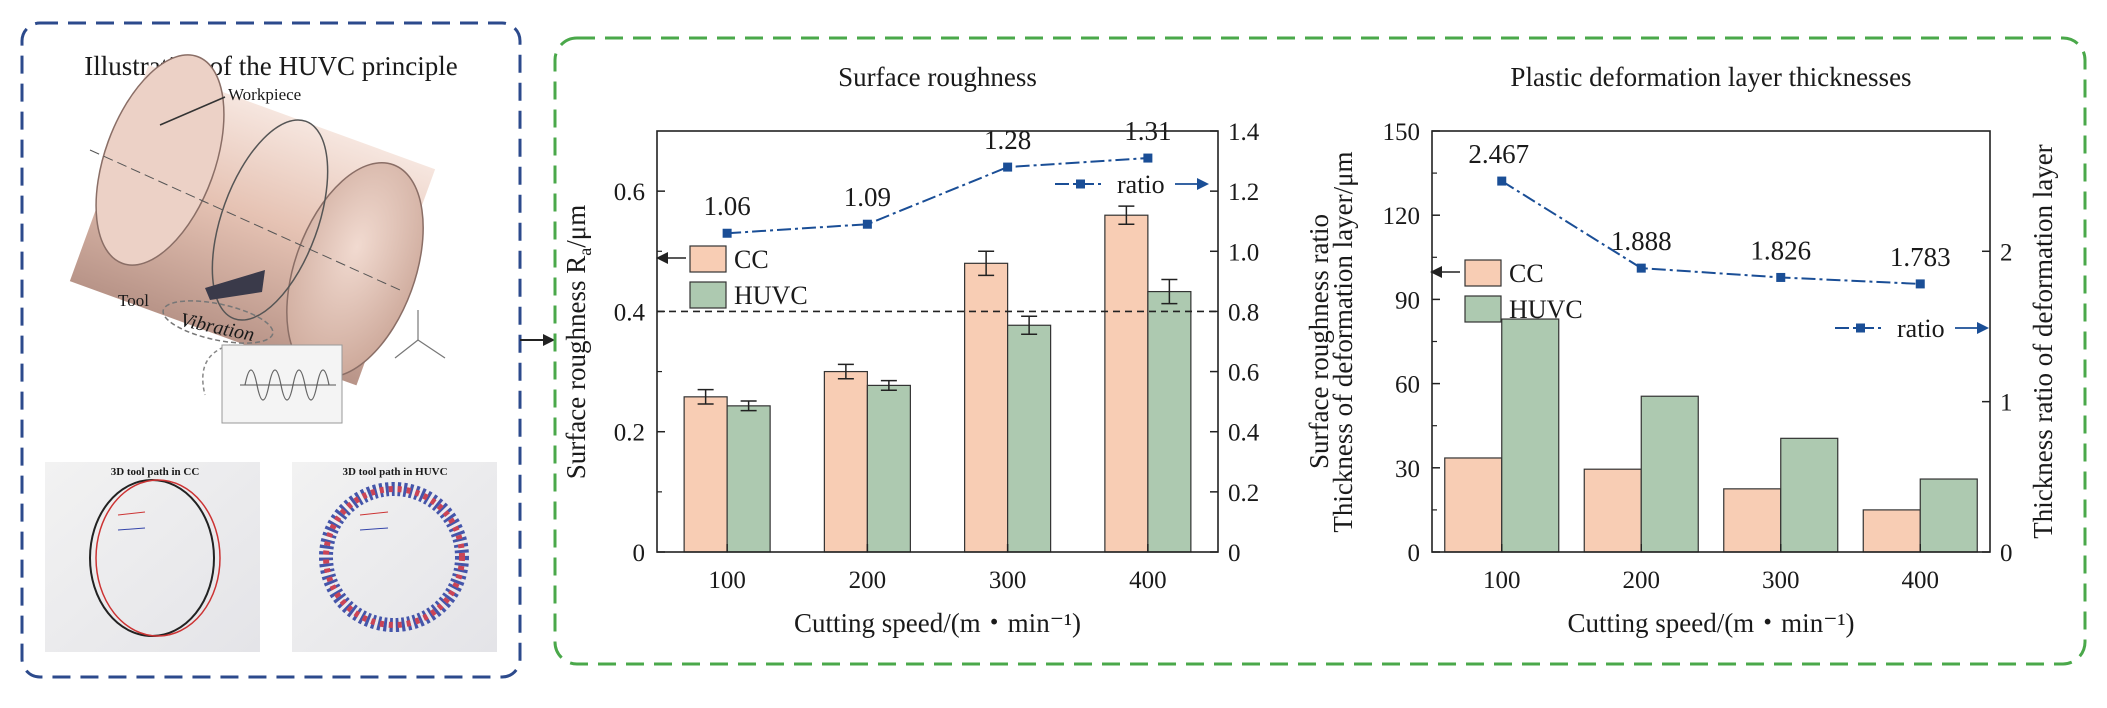 The image size is (2107, 708). What do you see at coordinates (394, 557) in the screenshot?
I see `huvc-tool-path-plot: 3D tool path in HUVC` at bounding box center [394, 557].